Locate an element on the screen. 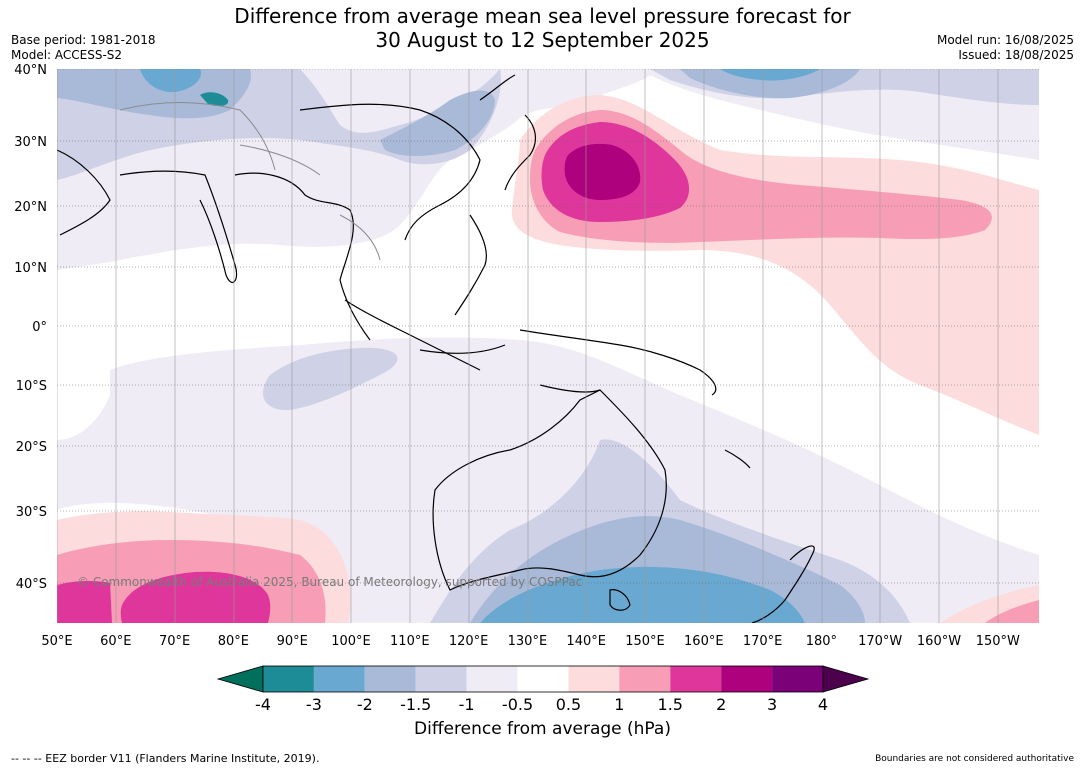 This screenshot has height=770, width=1085. base-period-text: Base period: 1981-2018 is located at coordinates (83, 40).